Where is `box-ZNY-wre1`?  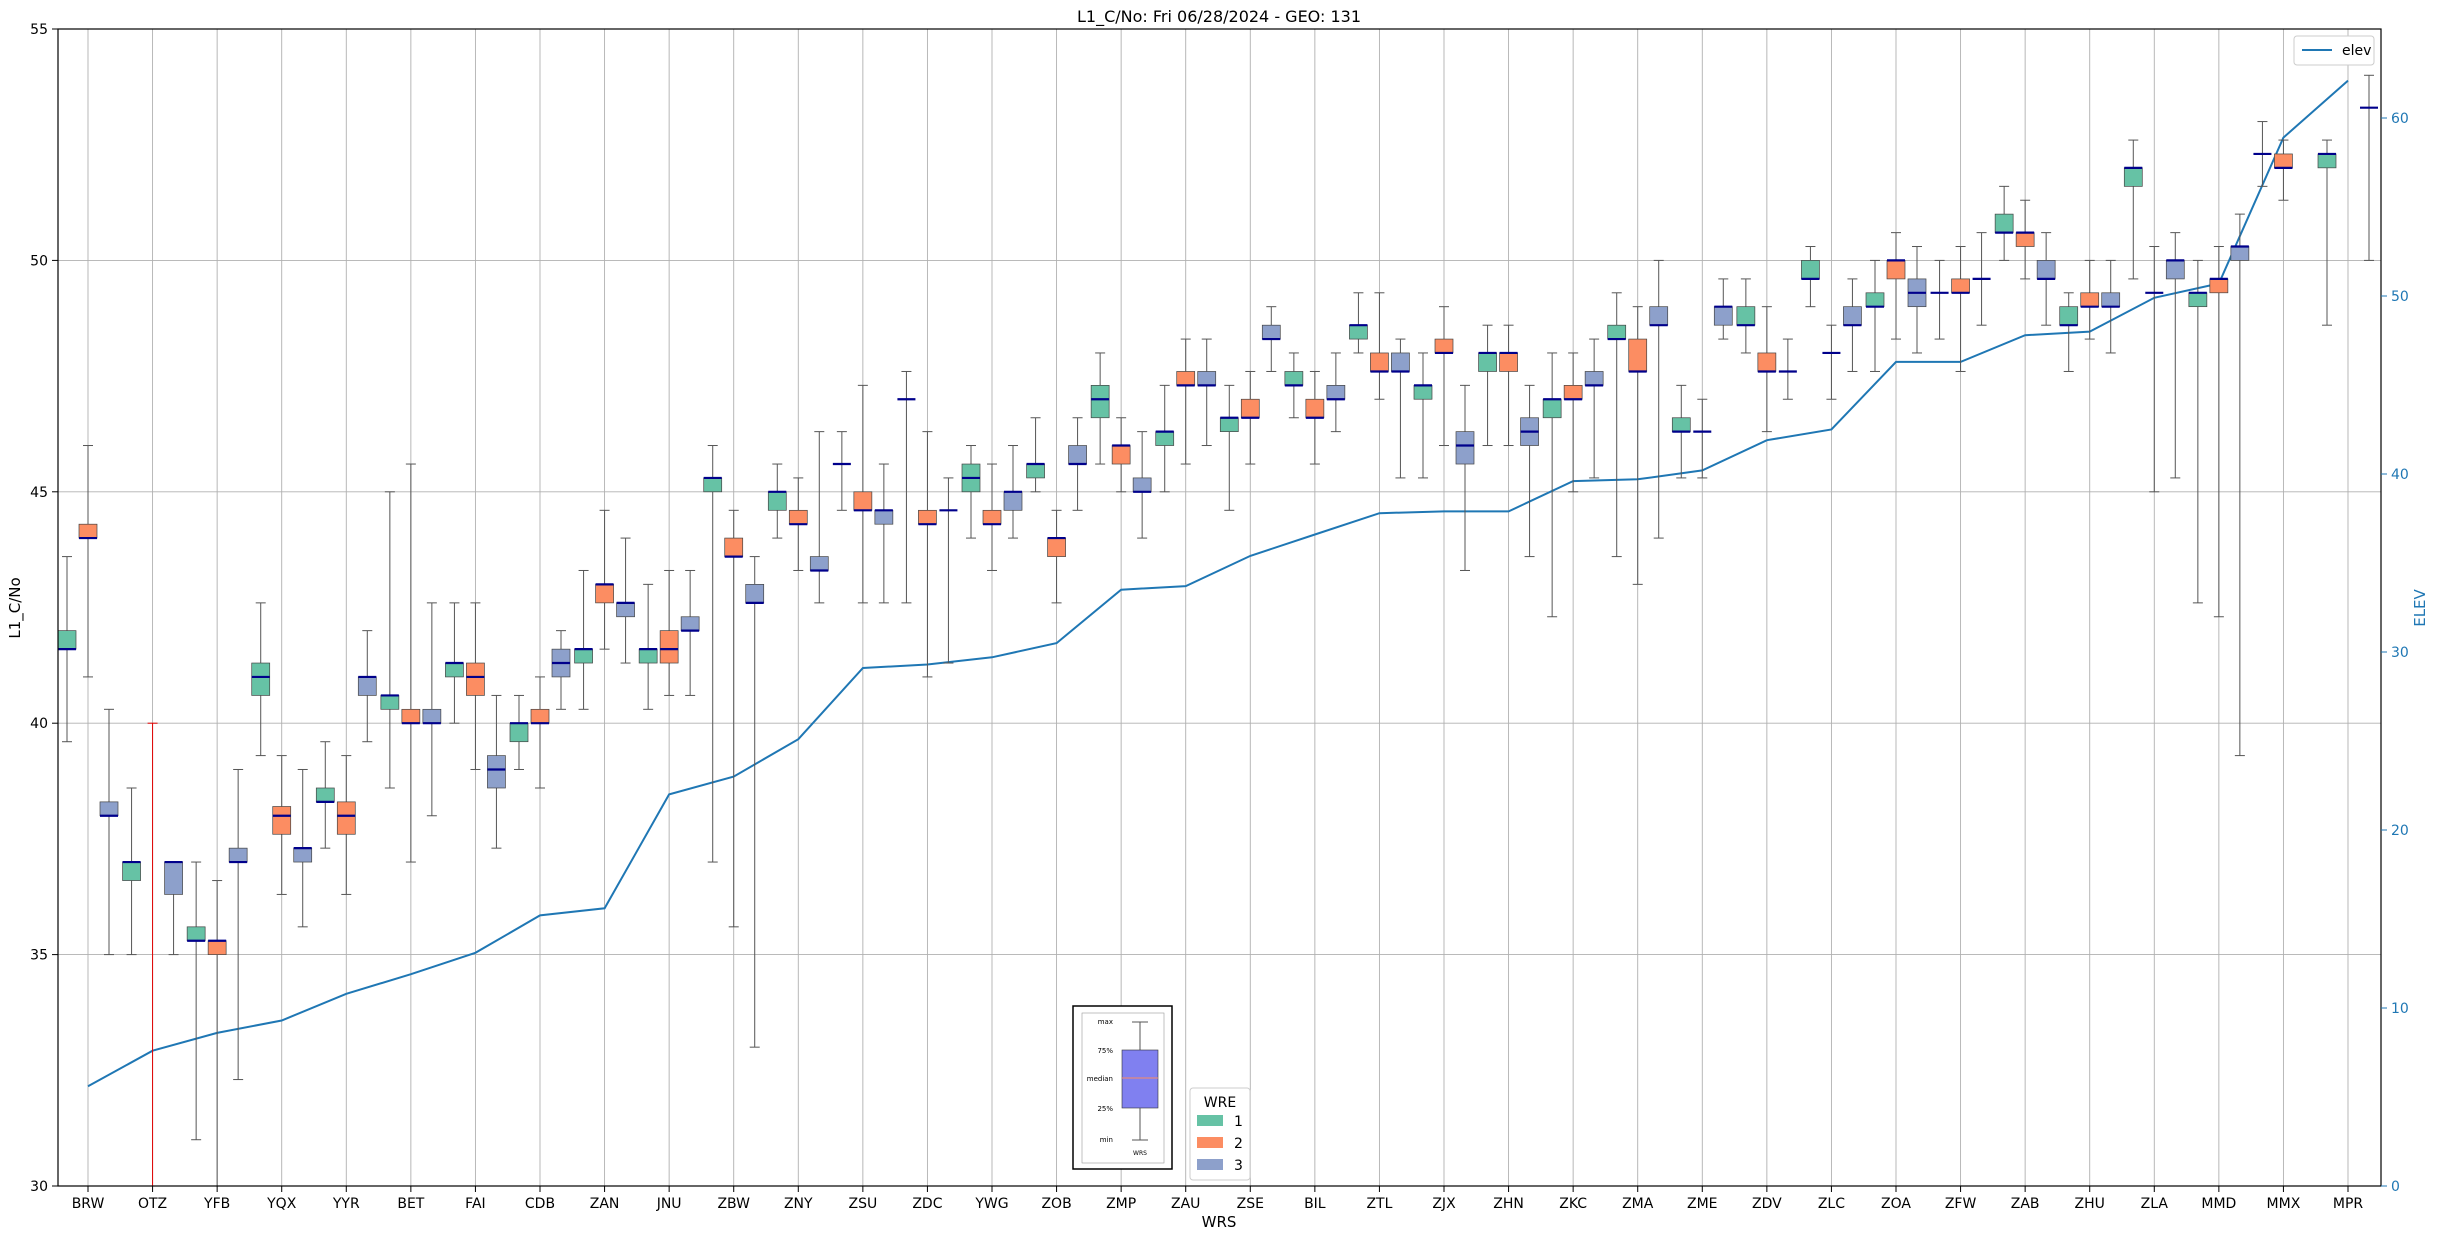 box-ZNY-wre1 is located at coordinates (777, 501).